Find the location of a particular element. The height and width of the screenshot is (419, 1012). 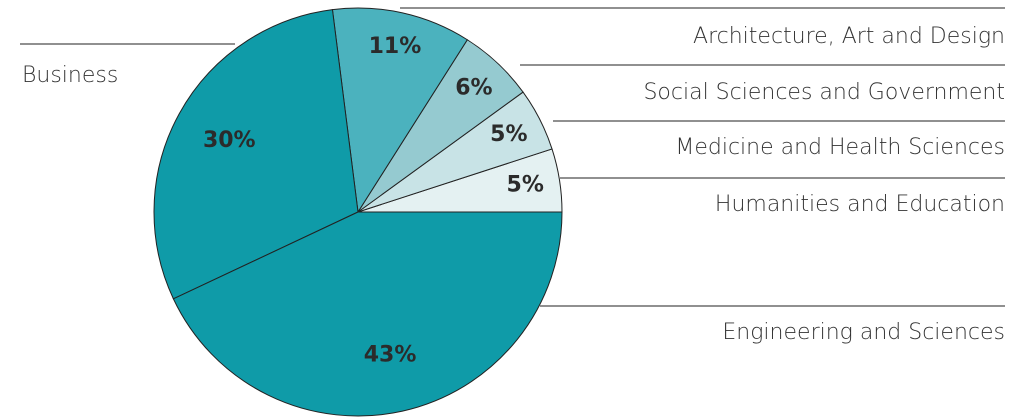

category-label: Medicine and Health Sciences is located at coordinates (840, 147).